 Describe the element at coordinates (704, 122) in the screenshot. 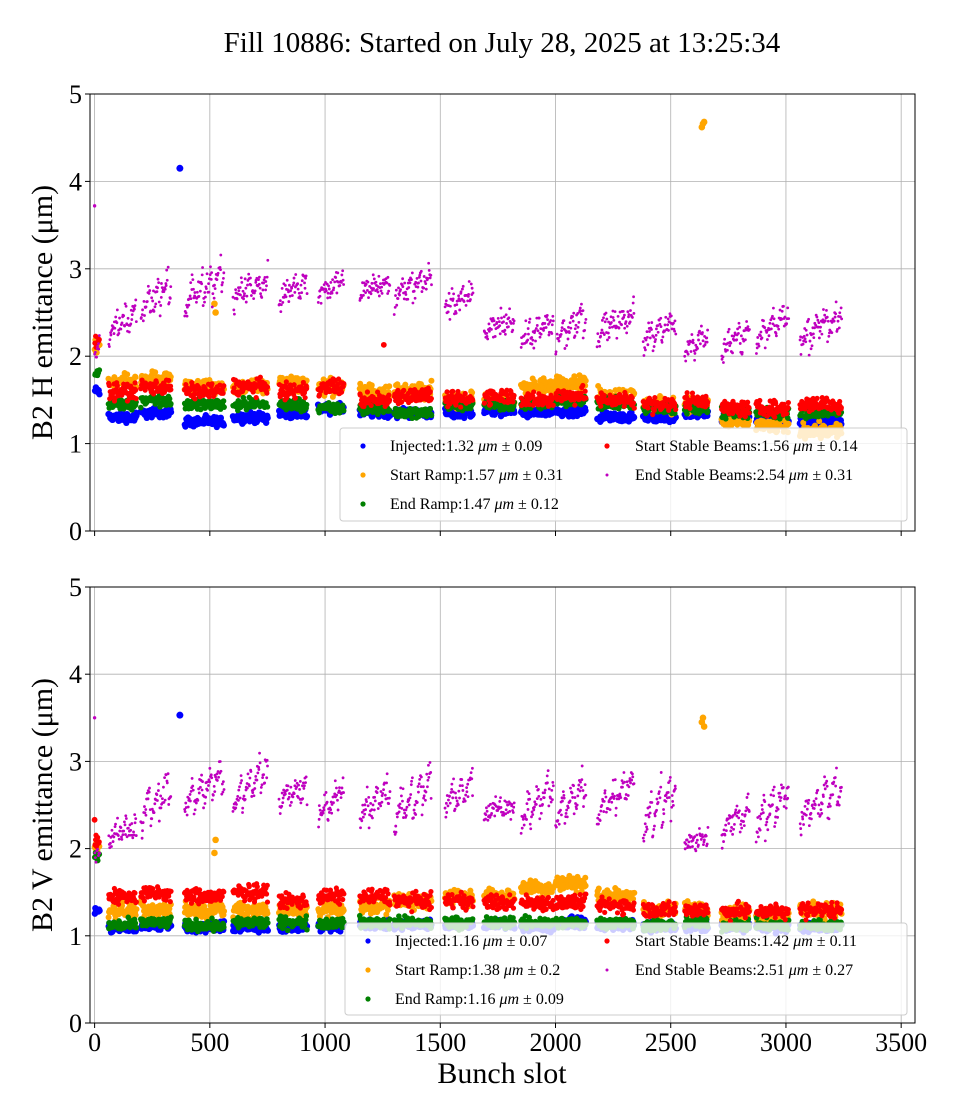

I see `outlier-point-start-ramp` at that location.